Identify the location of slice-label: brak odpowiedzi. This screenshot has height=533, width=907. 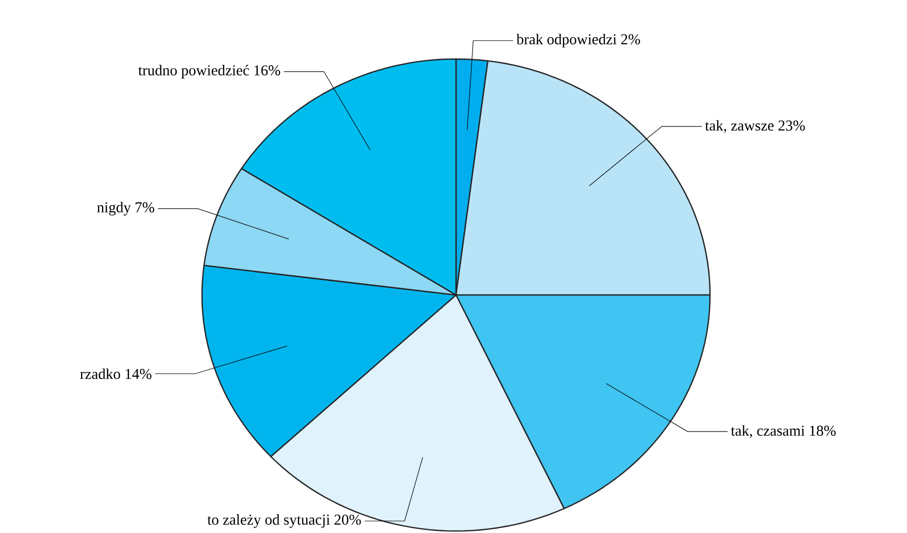
(566, 41).